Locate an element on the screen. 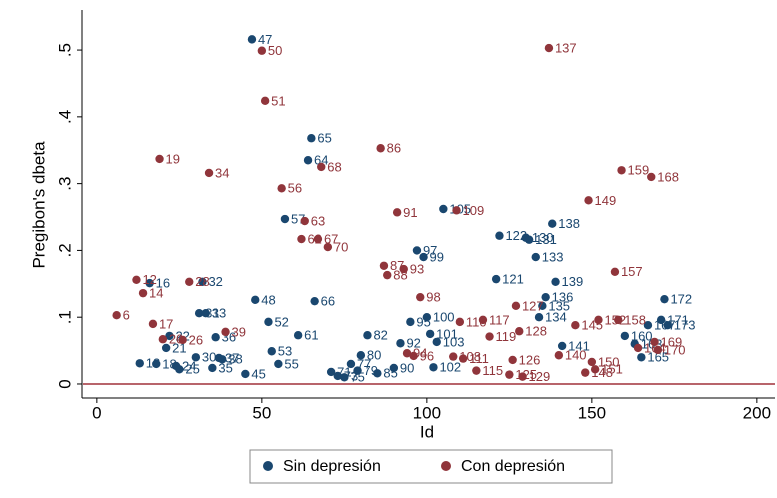  point-label: 130 is located at coordinates (543, 237).